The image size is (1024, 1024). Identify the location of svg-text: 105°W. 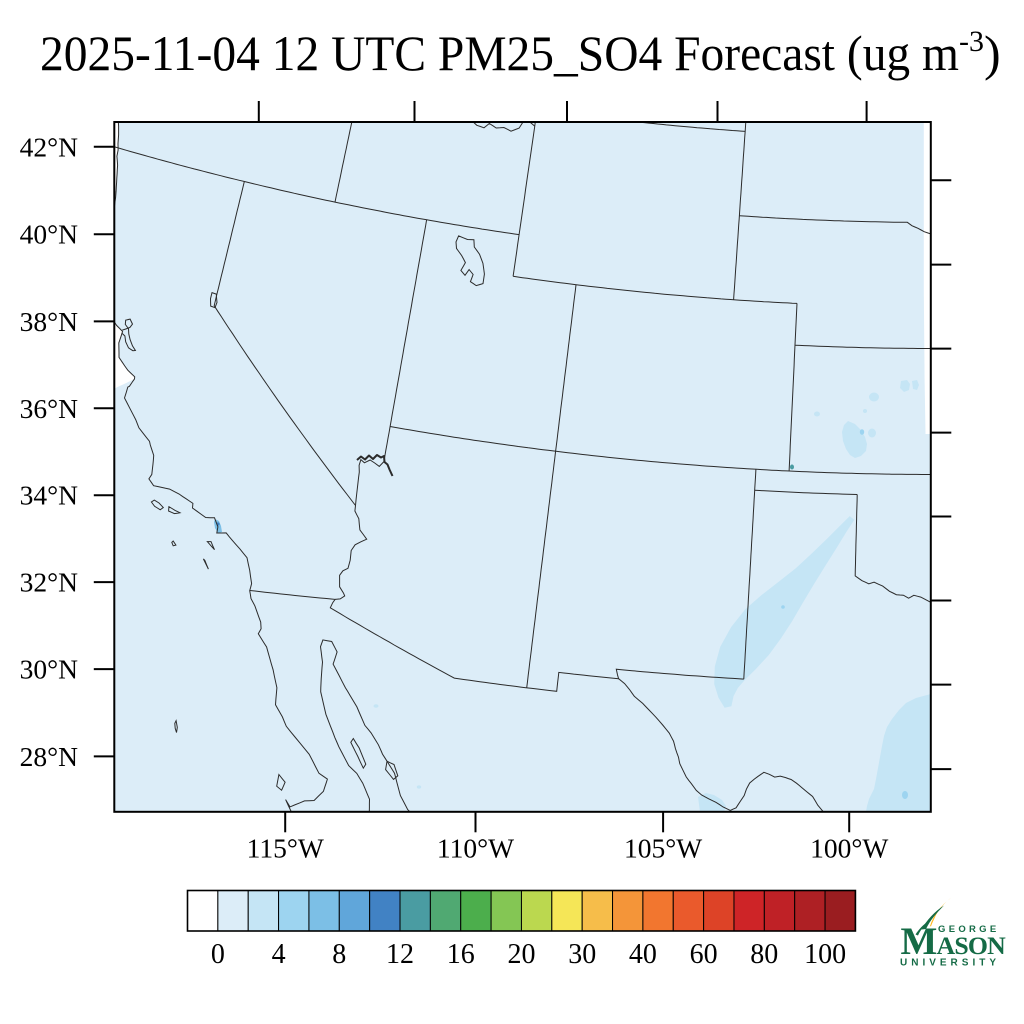
(663, 848).